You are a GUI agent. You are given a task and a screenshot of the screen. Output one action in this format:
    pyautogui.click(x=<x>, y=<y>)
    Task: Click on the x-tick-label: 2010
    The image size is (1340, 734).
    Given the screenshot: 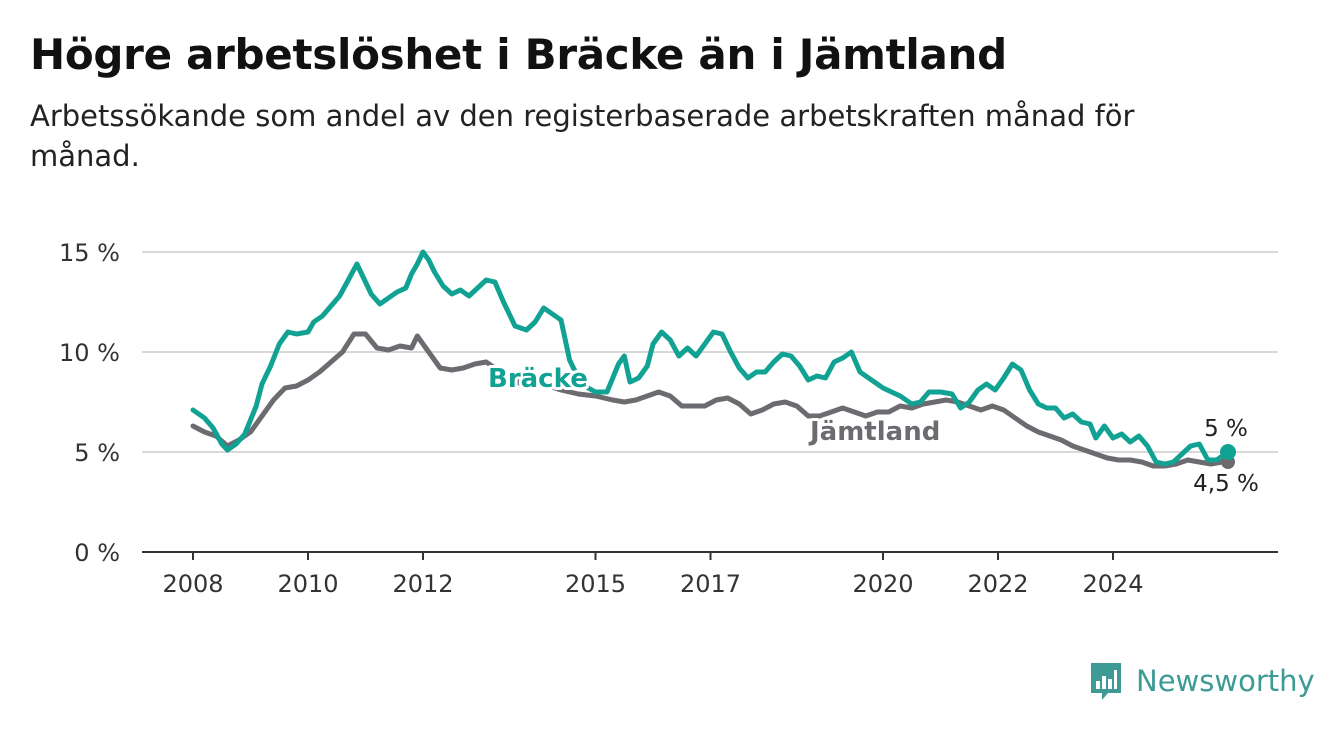 What is the action you would take?
    pyautogui.click(x=307, y=584)
    